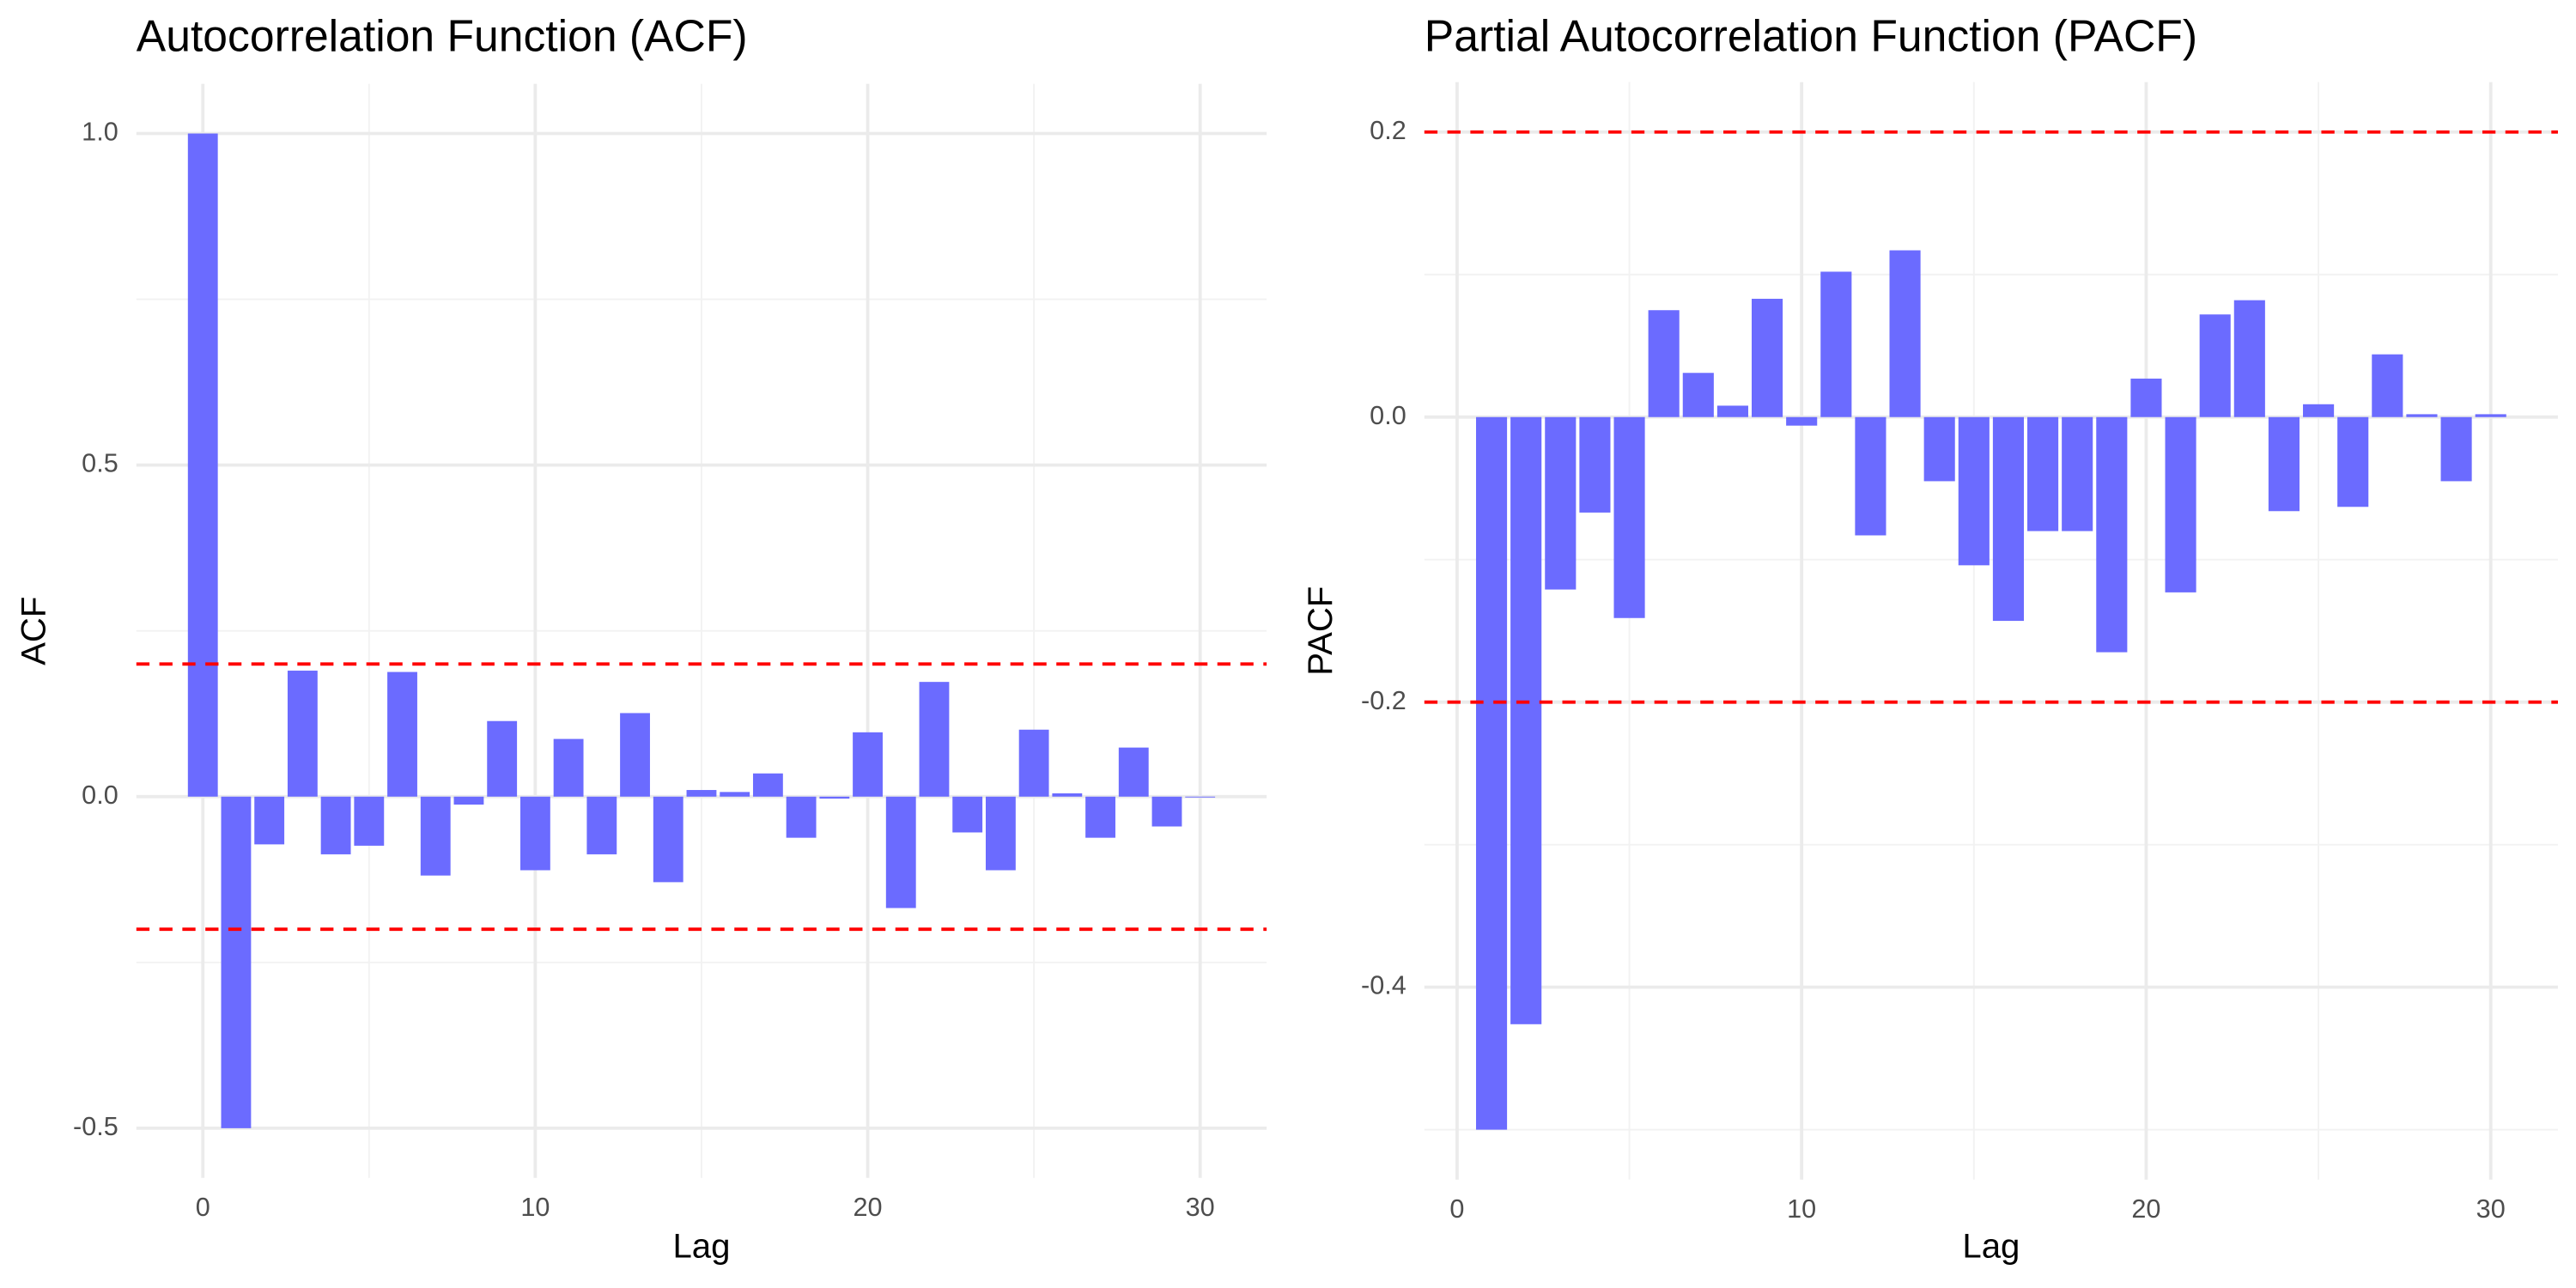  Describe the element at coordinates (1811, 36) in the screenshot. I see `chart-title: Partial Autocorrelation Function (PACF)` at that location.